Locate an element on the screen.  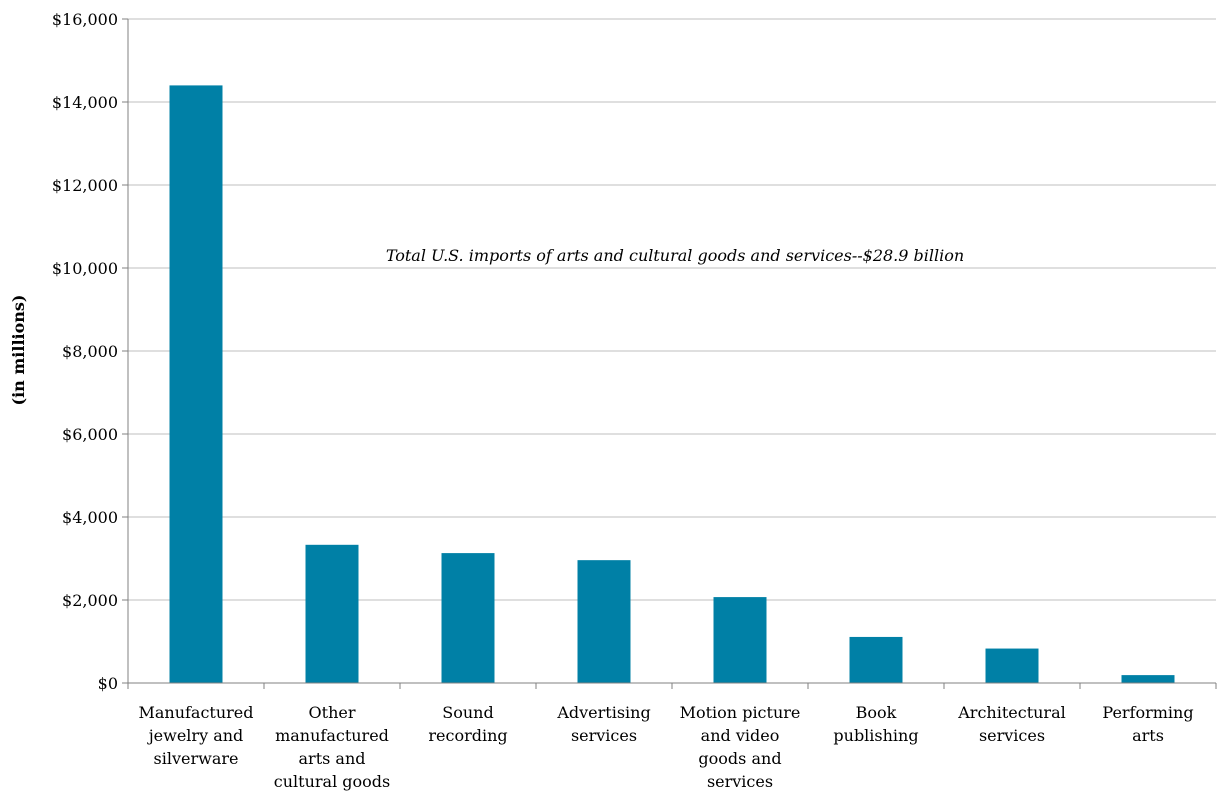
x-category-label-line: cultural goods is located at coordinates (332, 781).